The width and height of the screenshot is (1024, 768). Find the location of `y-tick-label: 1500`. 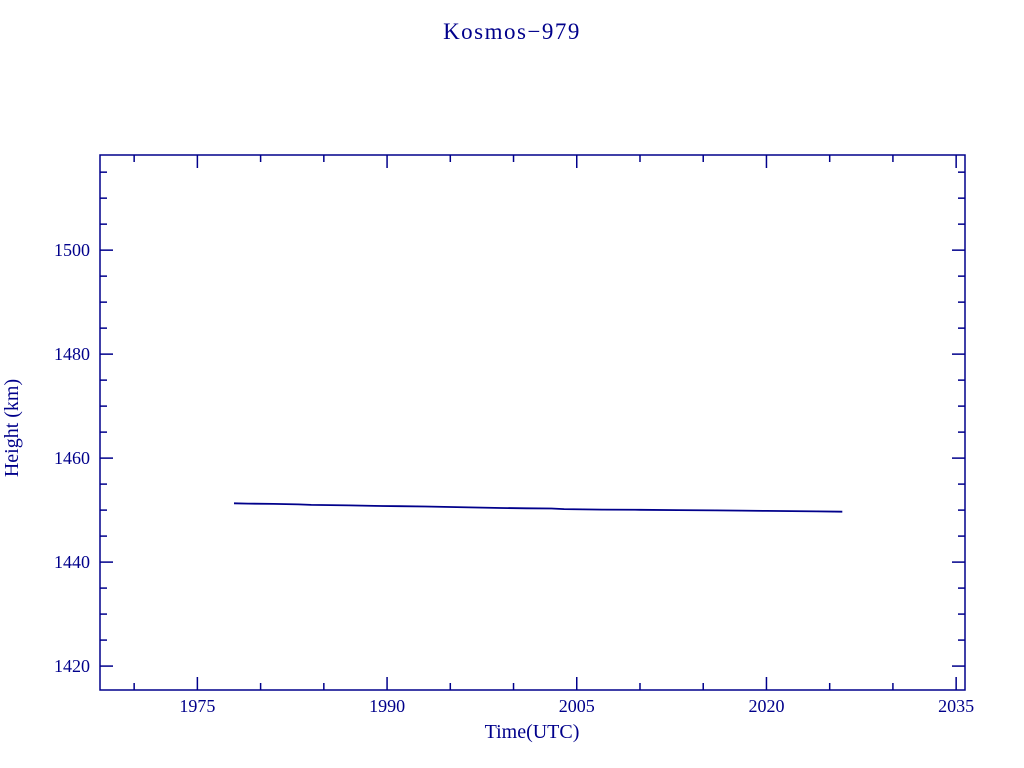

y-tick-label: 1500 is located at coordinates (72, 250).